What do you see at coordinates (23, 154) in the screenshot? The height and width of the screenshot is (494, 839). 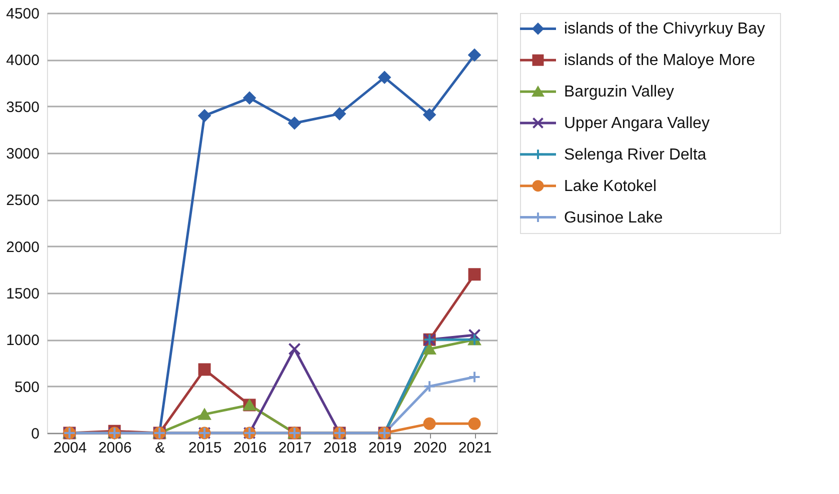 I see `y-tick-label: 3000` at bounding box center [23, 154].